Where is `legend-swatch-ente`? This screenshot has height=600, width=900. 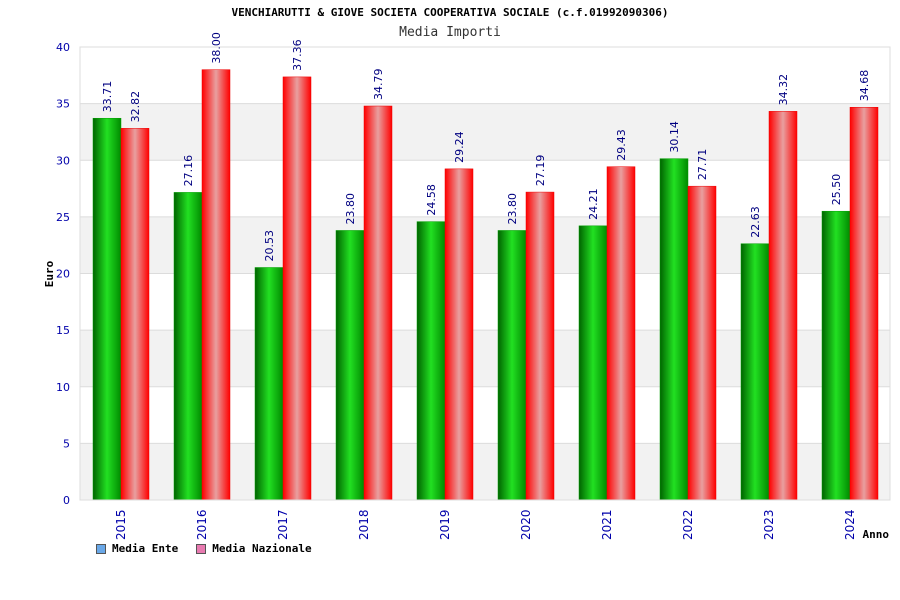 legend-swatch-ente is located at coordinates (101, 548).